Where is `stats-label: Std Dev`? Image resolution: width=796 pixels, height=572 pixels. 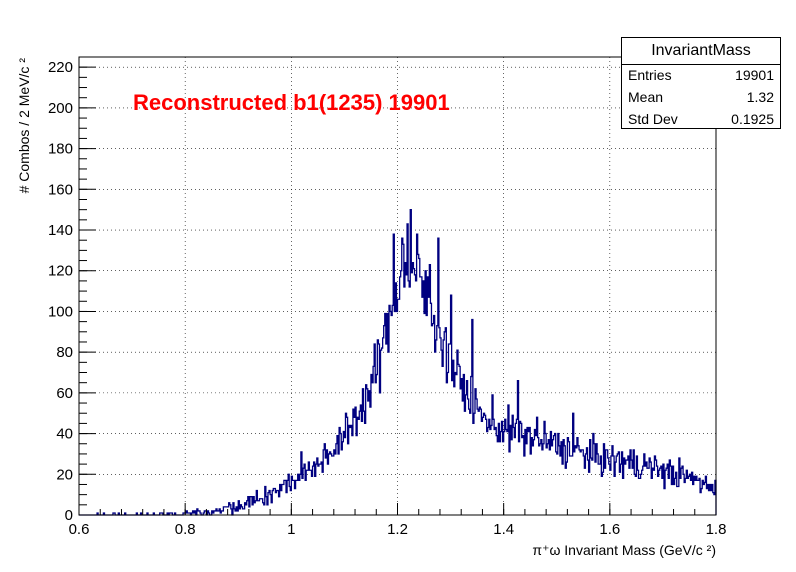
stats-label: Std Dev is located at coordinates (653, 119).